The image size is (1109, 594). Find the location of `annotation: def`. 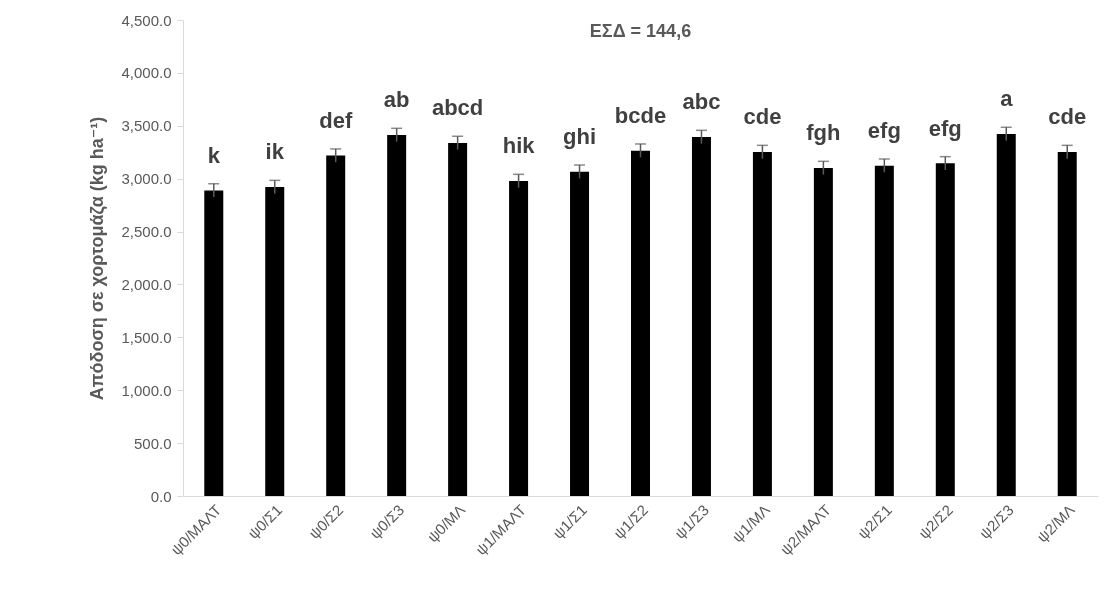

annotation: def is located at coordinates (336, 120).